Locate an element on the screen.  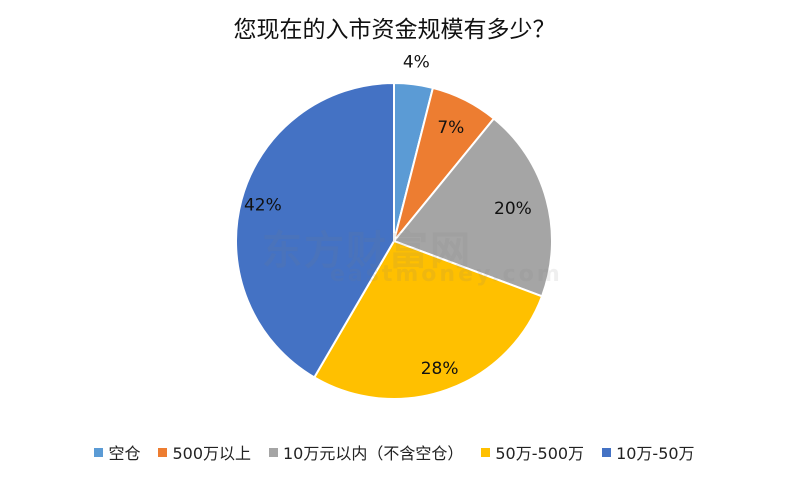
data-label-2: 7% is located at coordinates (450, 128).